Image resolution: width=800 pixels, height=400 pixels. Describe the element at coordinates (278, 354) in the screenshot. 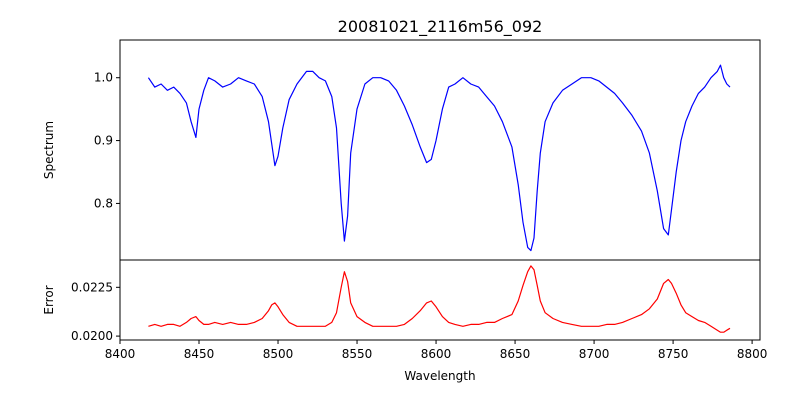

I see `x-tick-label: 8500` at that location.